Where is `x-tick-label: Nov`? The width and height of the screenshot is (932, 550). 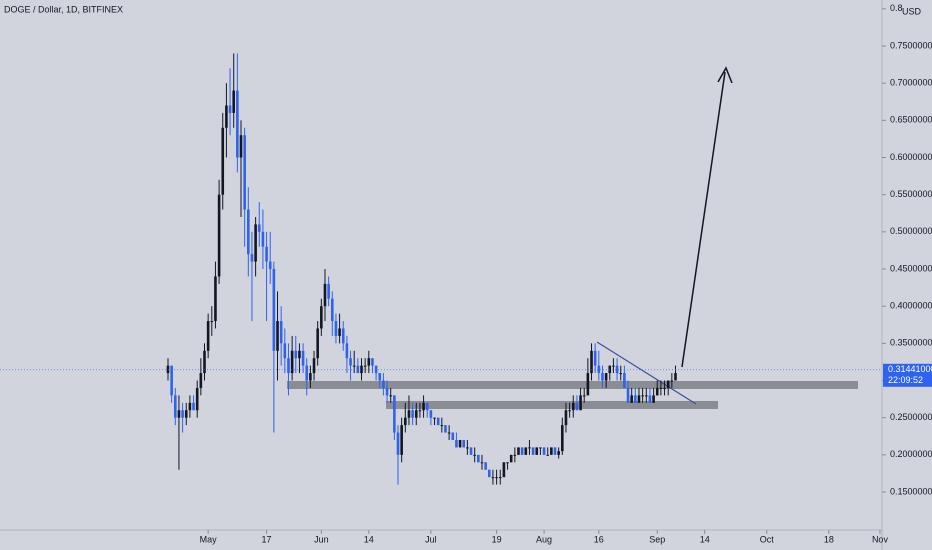 x-tick-label: Nov is located at coordinates (880, 539).